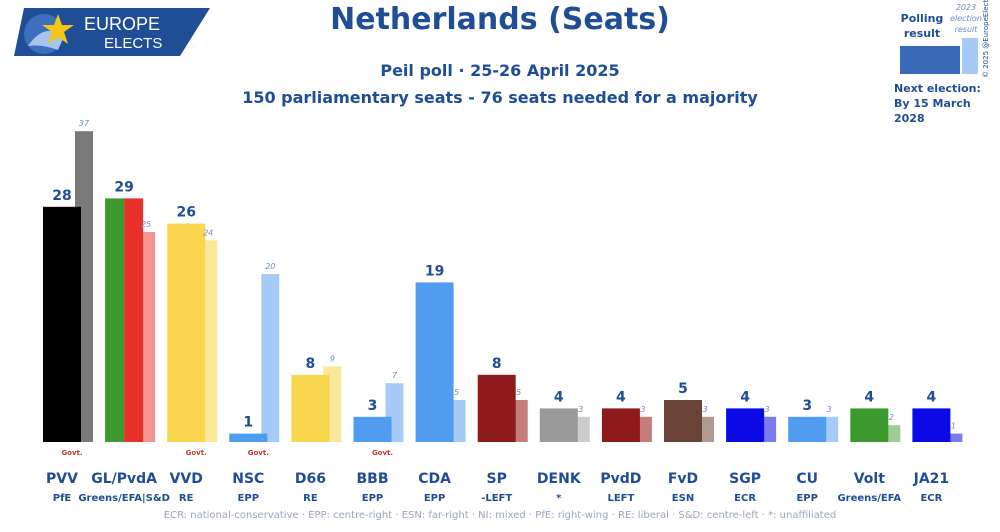 This screenshot has height=532, width=1000. Describe the element at coordinates (185, 213) in the screenshot. I see `poll-value-label-2: 26` at that location.